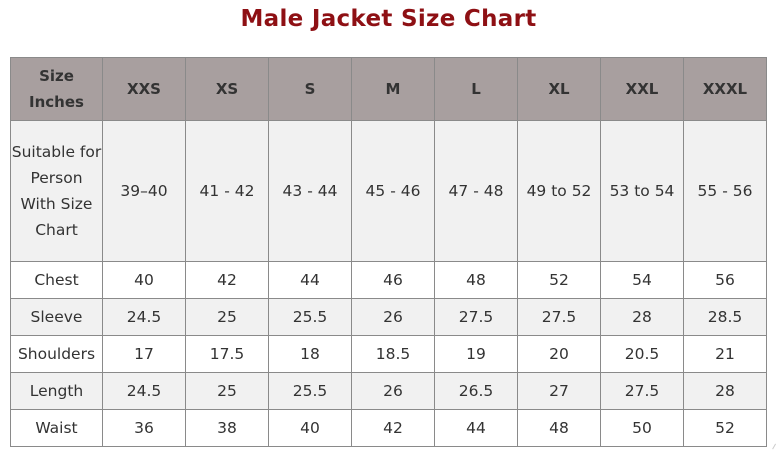 The width and height of the screenshot is (777, 450). Describe the element at coordinates (144, 191) in the screenshot. I see `table-cell: 39–40` at that location.